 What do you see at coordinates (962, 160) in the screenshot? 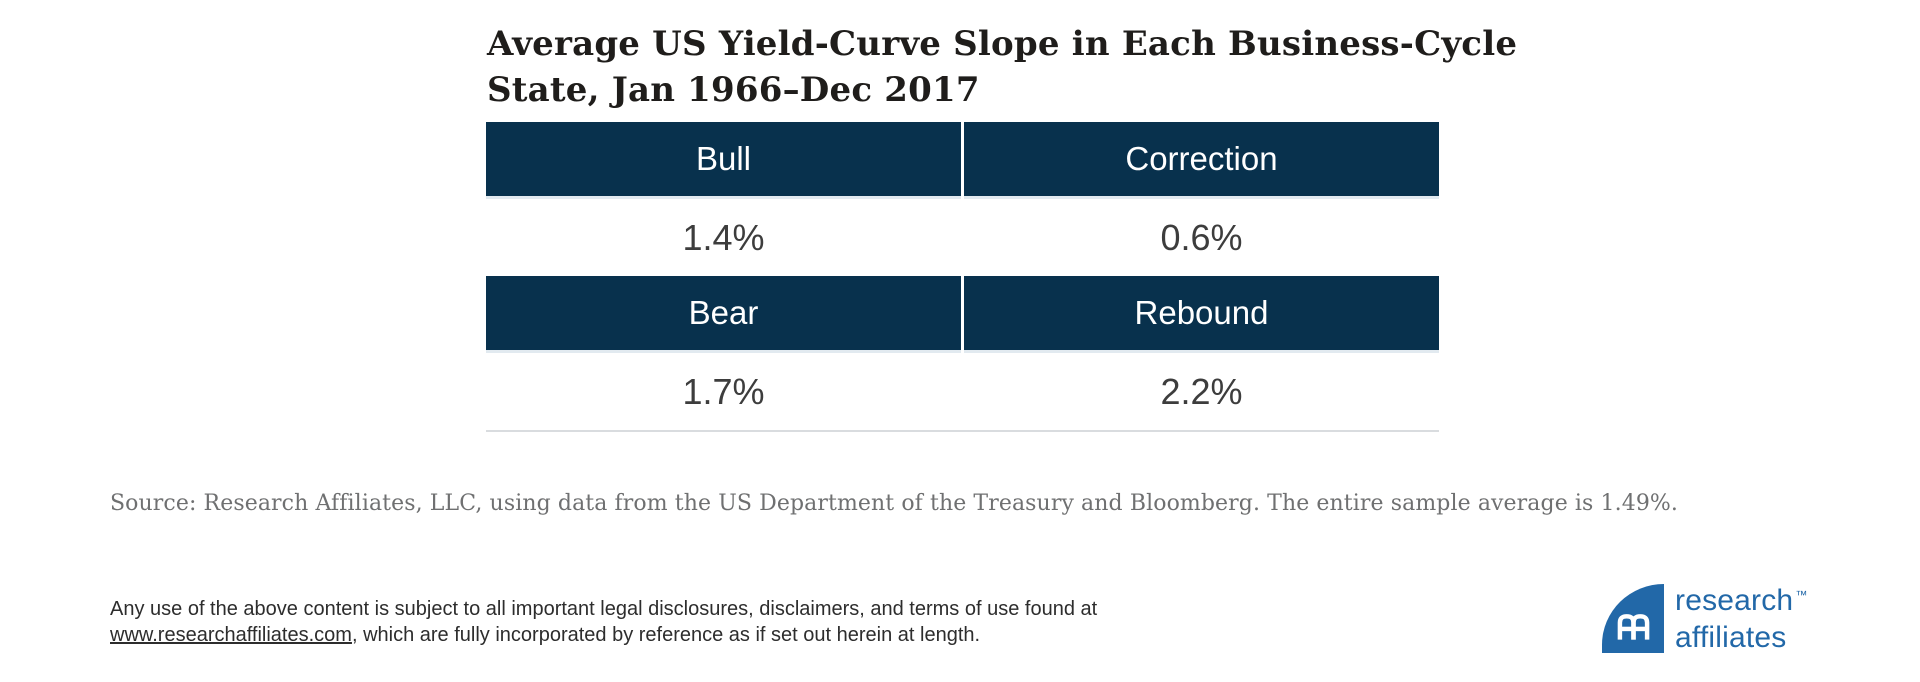
I see `table-header-row-top: Bull Correction` at bounding box center [962, 160].